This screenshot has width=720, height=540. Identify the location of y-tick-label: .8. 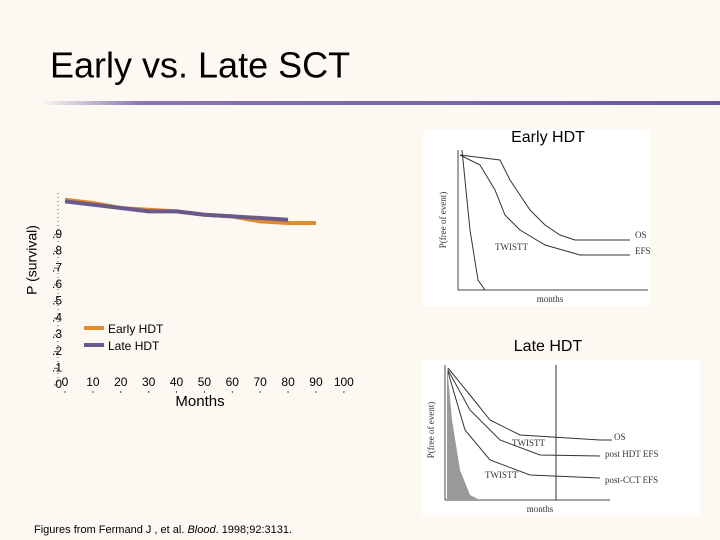
(57, 251).